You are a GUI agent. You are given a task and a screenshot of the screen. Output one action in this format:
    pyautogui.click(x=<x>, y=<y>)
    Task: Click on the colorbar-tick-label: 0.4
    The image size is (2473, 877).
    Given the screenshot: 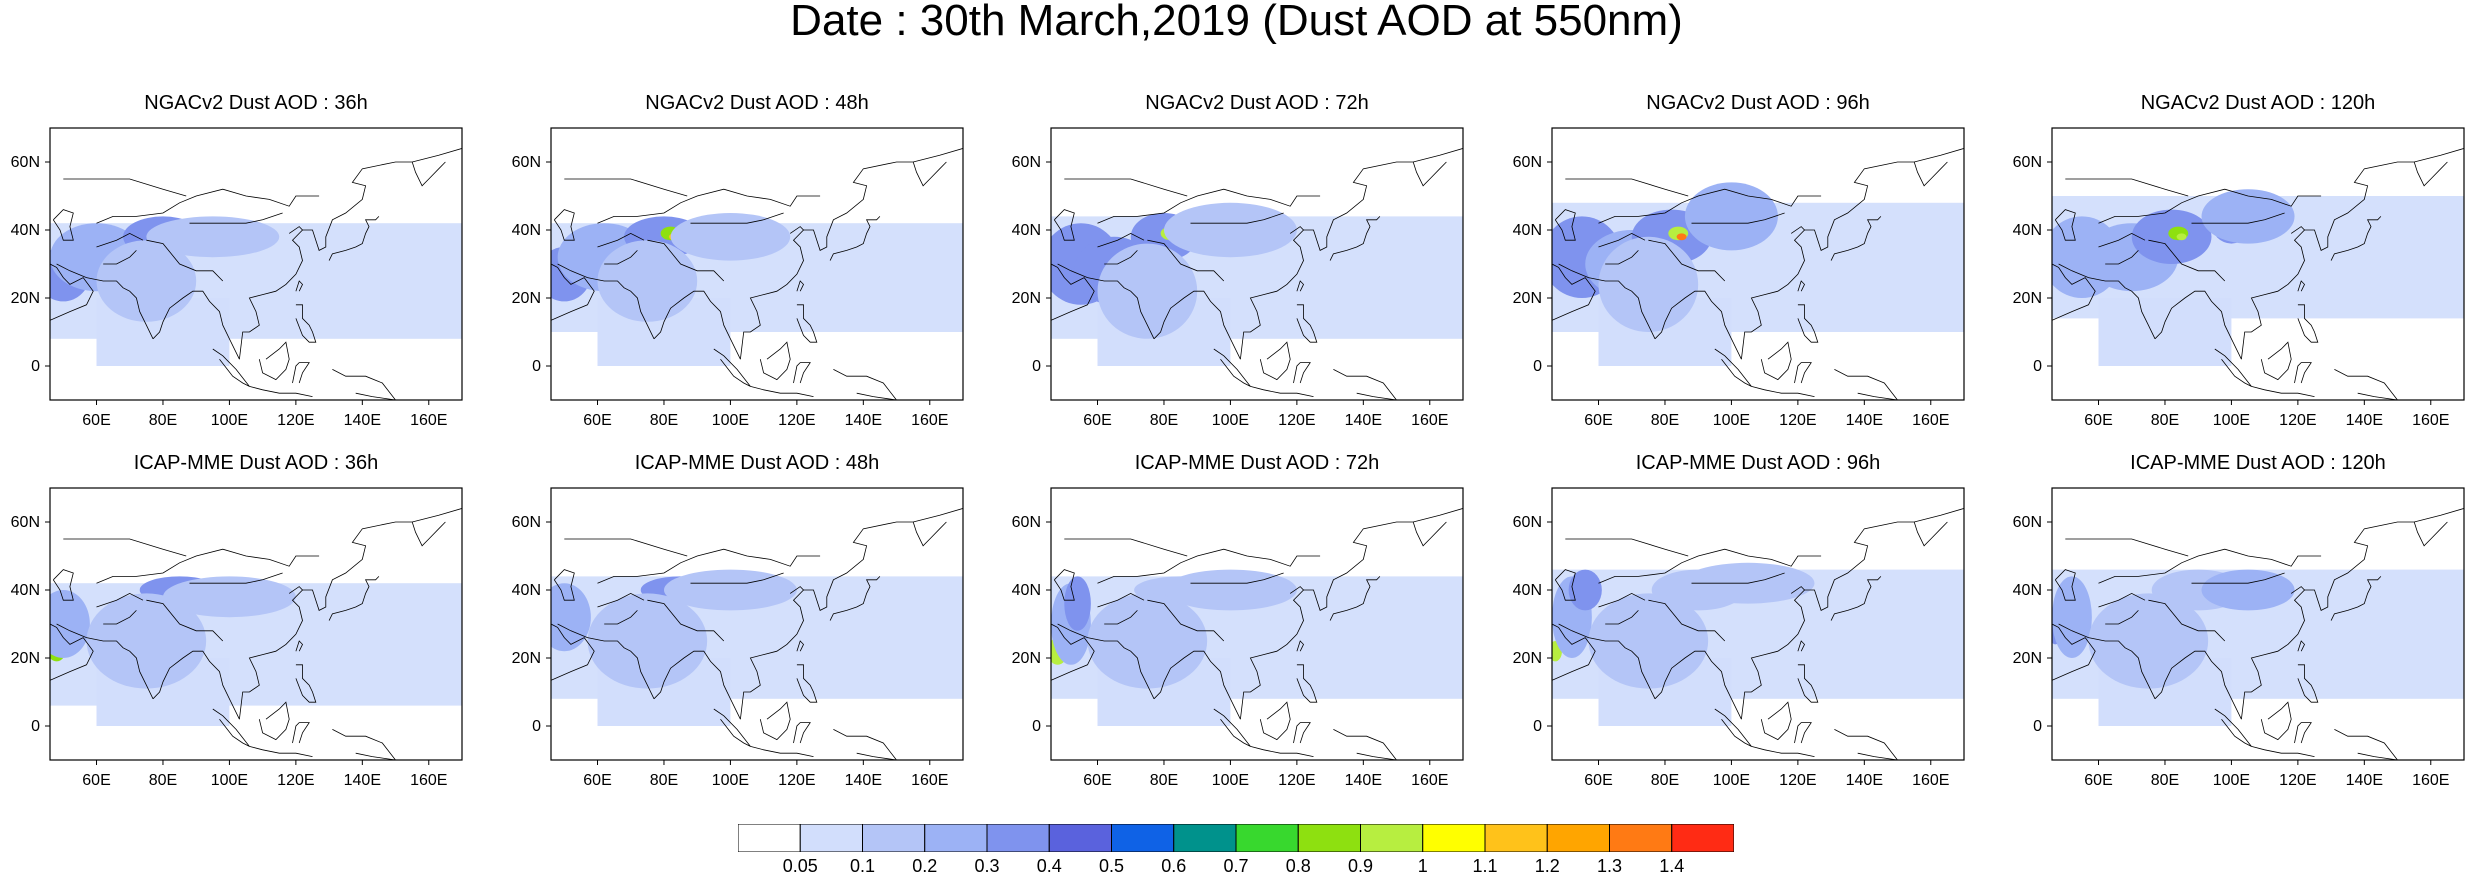 What is the action you would take?
    pyautogui.click(x=1049, y=866)
    